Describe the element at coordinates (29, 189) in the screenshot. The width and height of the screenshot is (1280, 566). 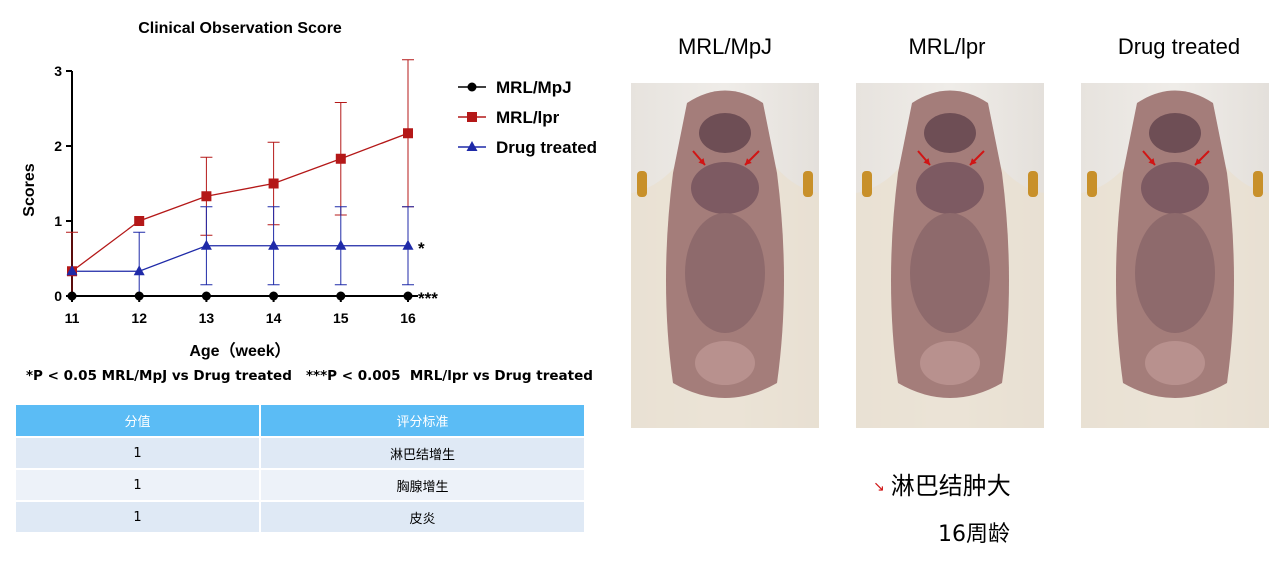
I see `y-axis-label: Scores` at that location.